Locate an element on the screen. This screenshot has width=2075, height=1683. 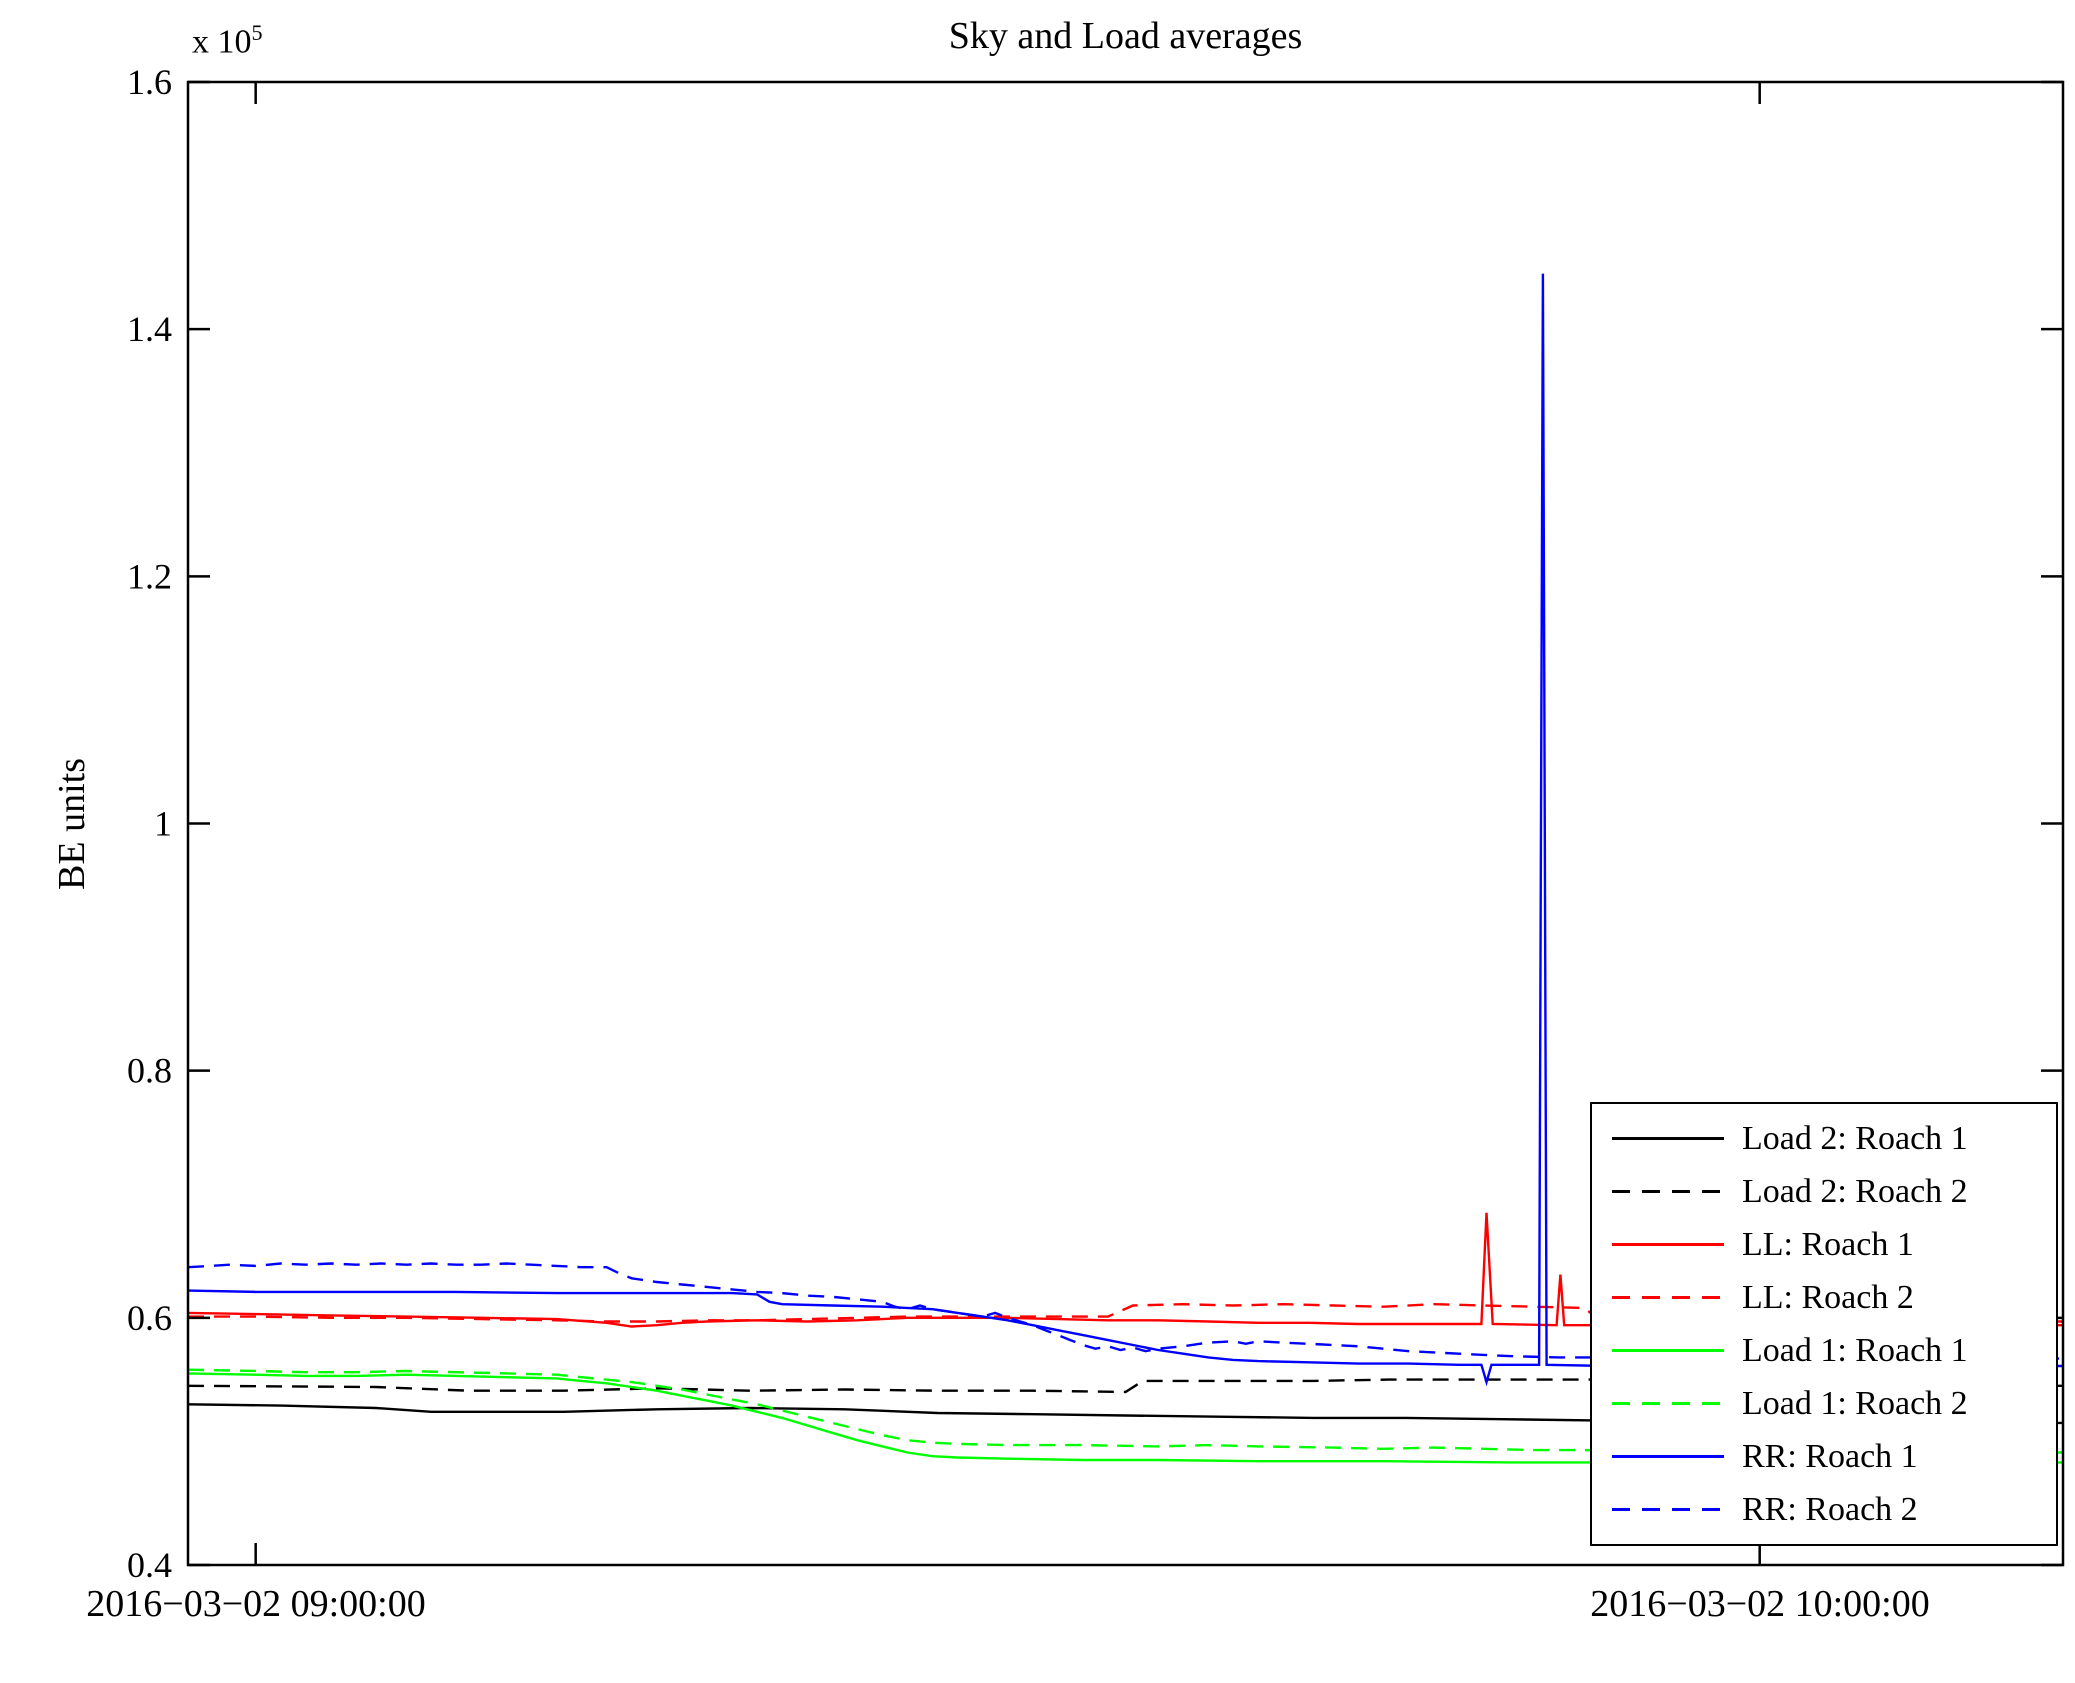
legend-entry: LL: Roach 2 is located at coordinates (1824, 1298).